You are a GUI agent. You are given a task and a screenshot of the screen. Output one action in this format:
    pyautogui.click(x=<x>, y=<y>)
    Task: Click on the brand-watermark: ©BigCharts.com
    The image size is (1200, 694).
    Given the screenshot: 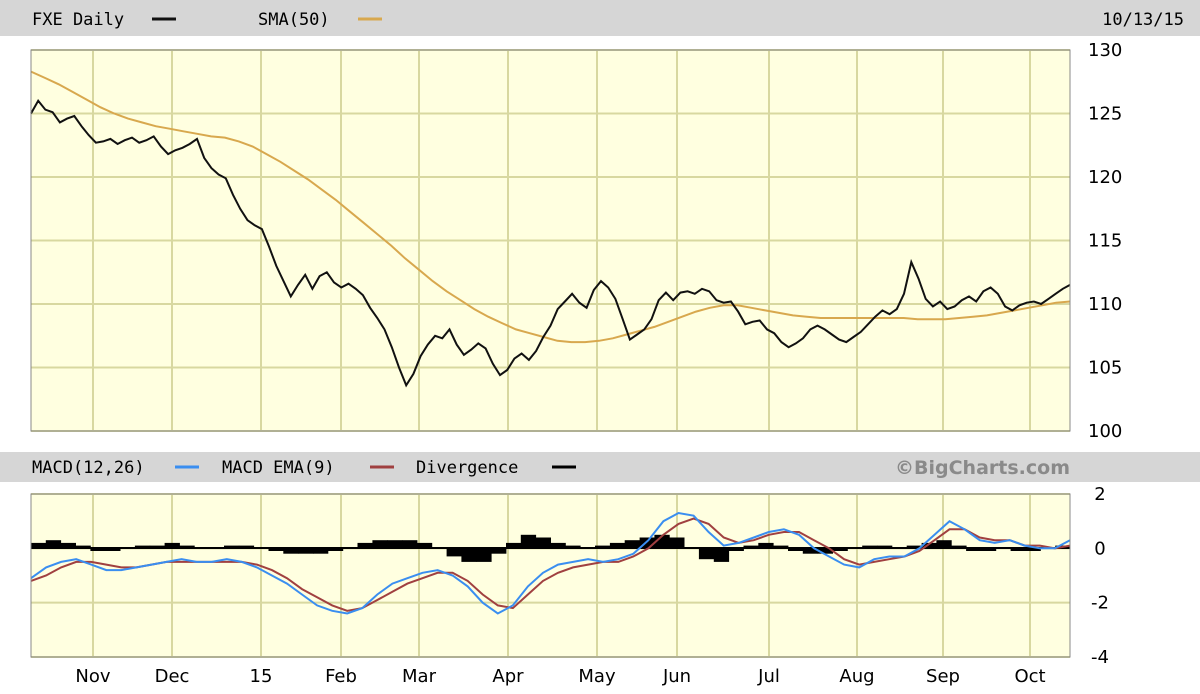 What is the action you would take?
    pyautogui.click(x=982, y=468)
    